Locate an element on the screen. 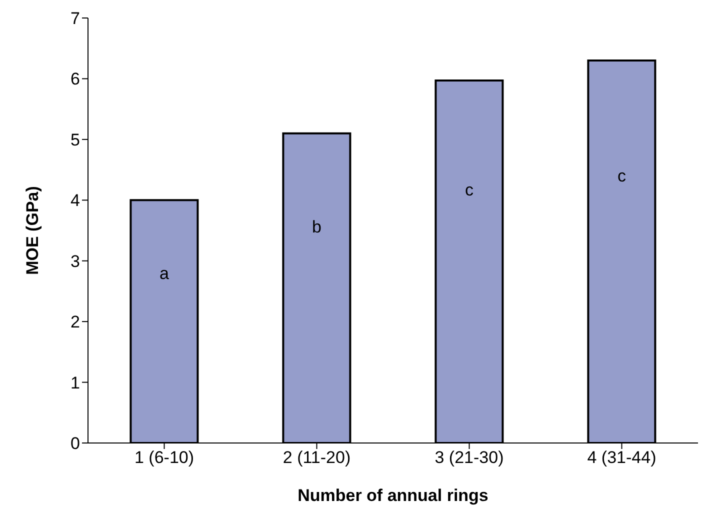 Image resolution: width=717 pixels, height=522 pixels. annotation: b is located at coordinates (317, 226).